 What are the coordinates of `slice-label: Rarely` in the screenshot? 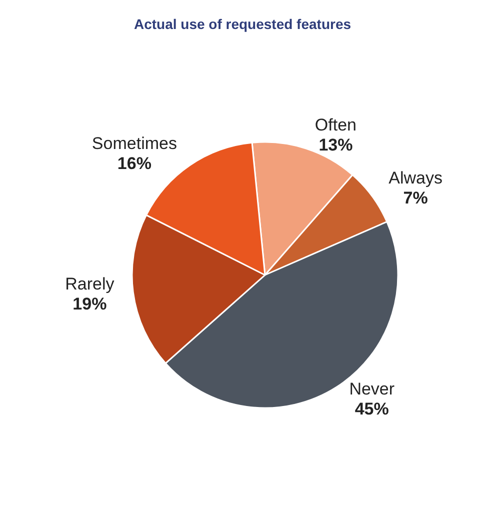 It's located at (90, 284).